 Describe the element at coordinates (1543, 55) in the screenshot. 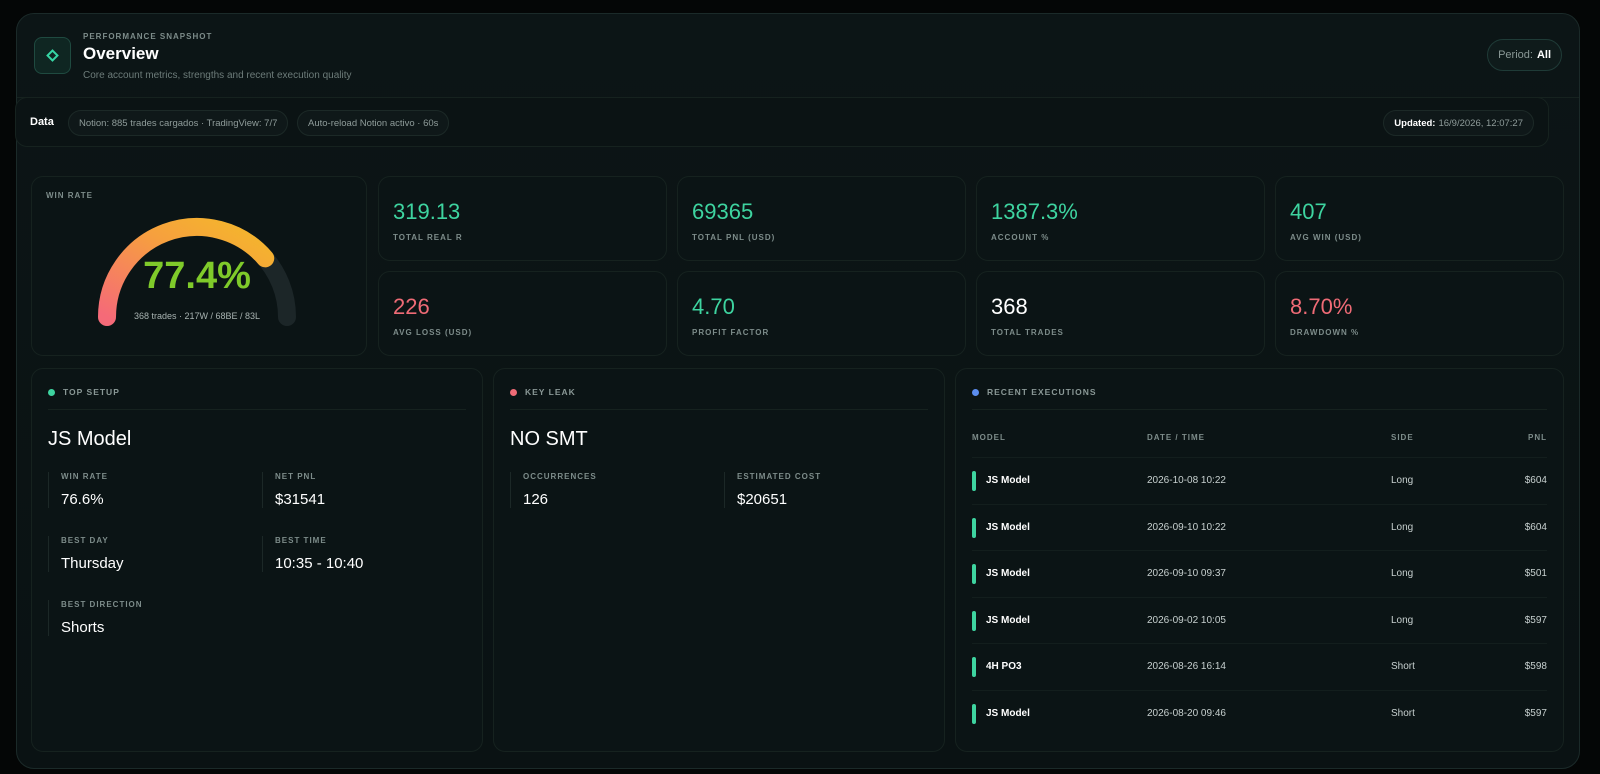

I see `period-value: All` at that location.